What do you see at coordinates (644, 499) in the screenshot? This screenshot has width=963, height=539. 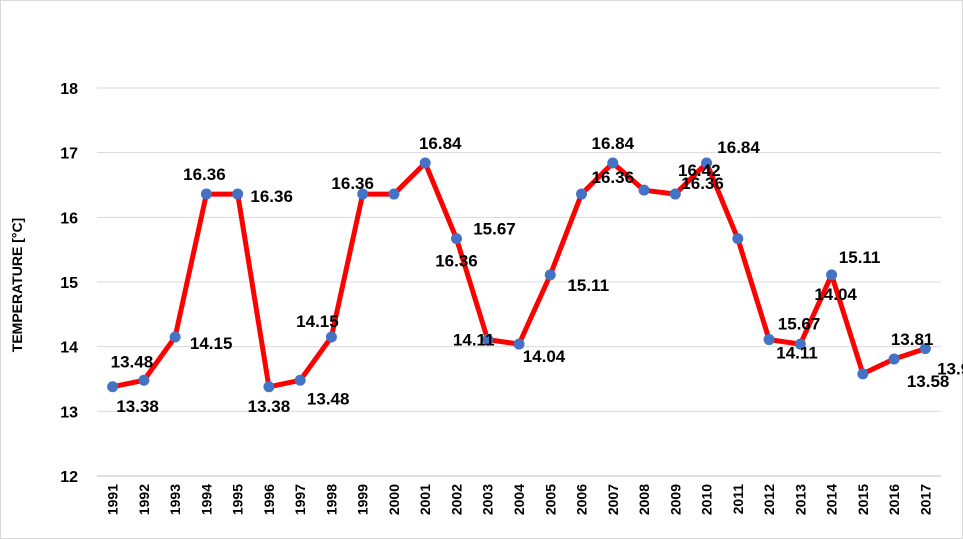 I see `x-tick-label: 2008` at bounding box center [644, 499].